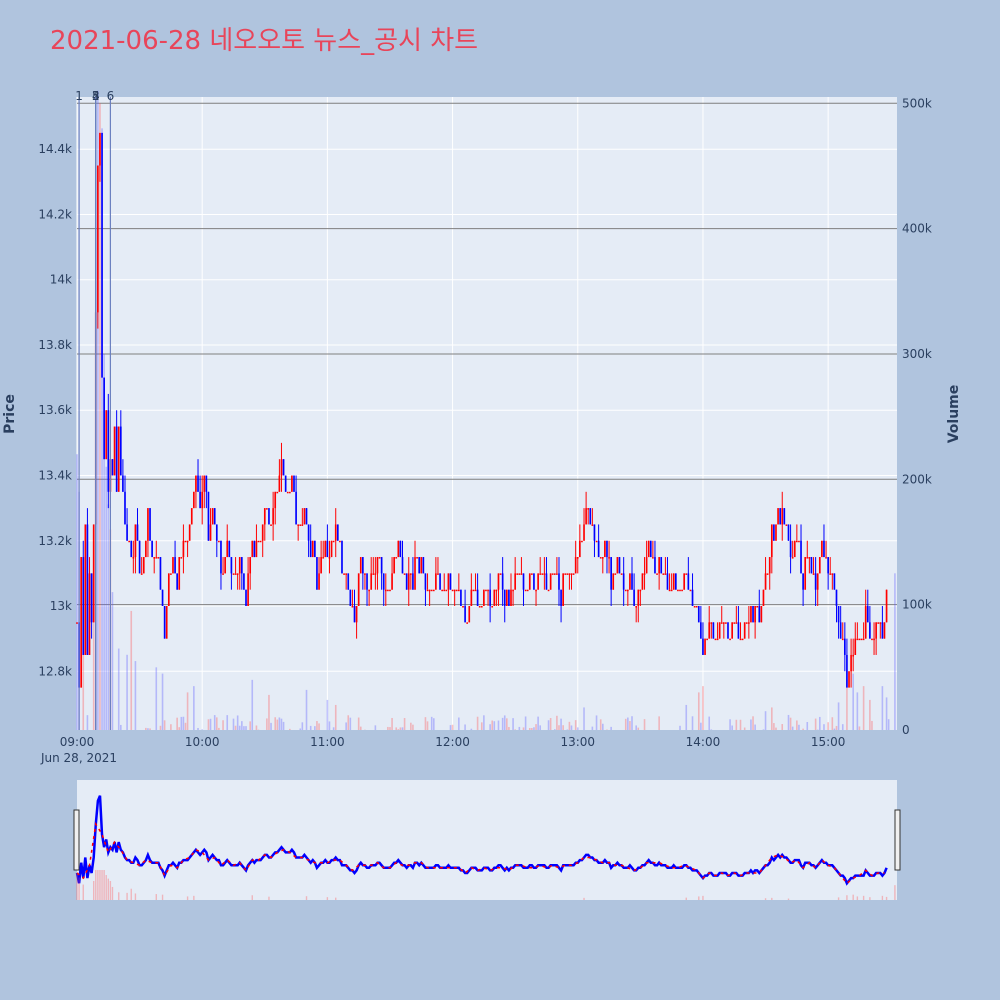 Image resolution: width=1000 pixels, height=1000 pixels. I want to click on news-marker-label: 6, so click(111, 96).